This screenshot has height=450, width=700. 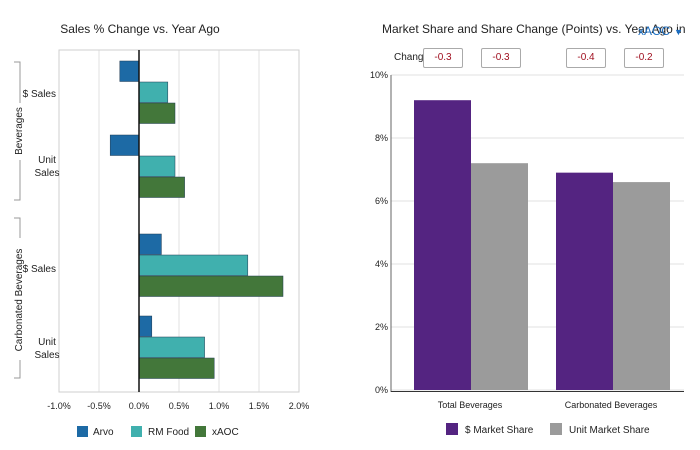 What do you see at coordinates (611, 405) in the screenshot?
I see `category-label-carbonated-beverages: Carbonated Beverages` at bounding box center [611, 405].